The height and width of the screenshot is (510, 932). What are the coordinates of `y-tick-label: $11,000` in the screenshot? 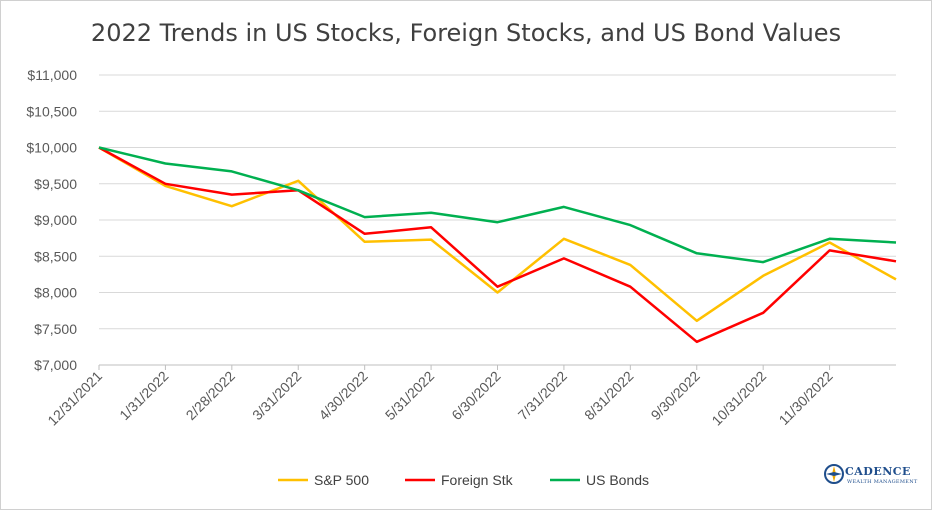 It's located at (52, 75).